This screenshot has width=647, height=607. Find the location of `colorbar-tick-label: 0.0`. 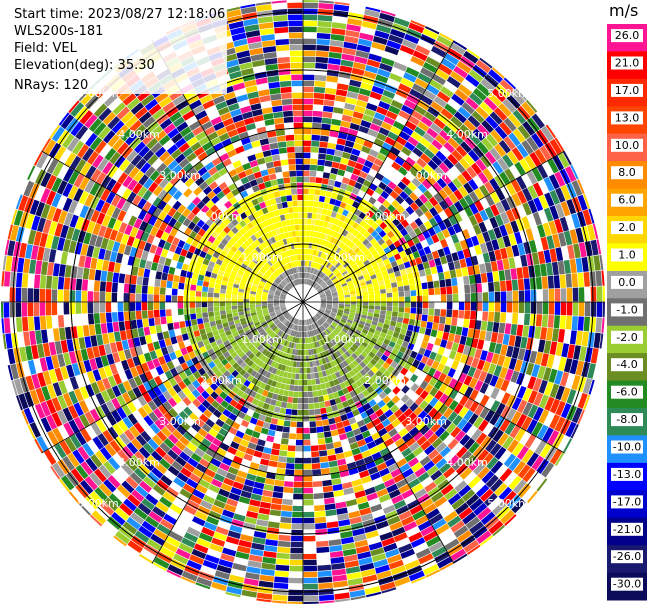

colorbar-tick-label: 0.0 is located at coordinates (627, 282).